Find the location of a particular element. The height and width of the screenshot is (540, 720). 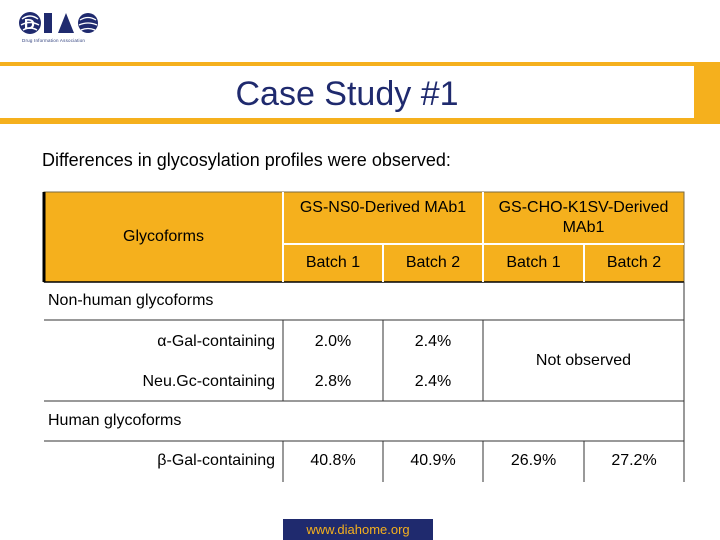

cell-beta-gal-ns0-b1: 40.8% is located at coordinates (333, 460).